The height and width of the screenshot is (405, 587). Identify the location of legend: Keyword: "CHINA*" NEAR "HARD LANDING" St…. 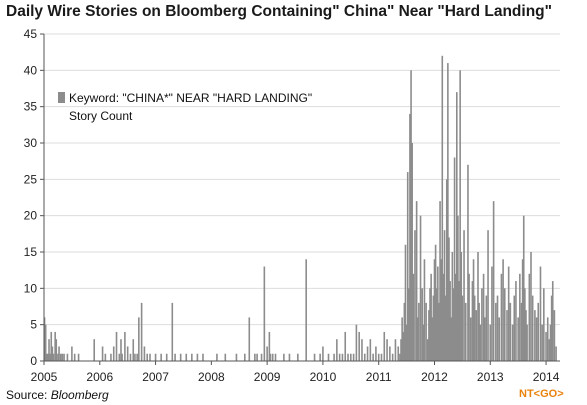
(185, 107).